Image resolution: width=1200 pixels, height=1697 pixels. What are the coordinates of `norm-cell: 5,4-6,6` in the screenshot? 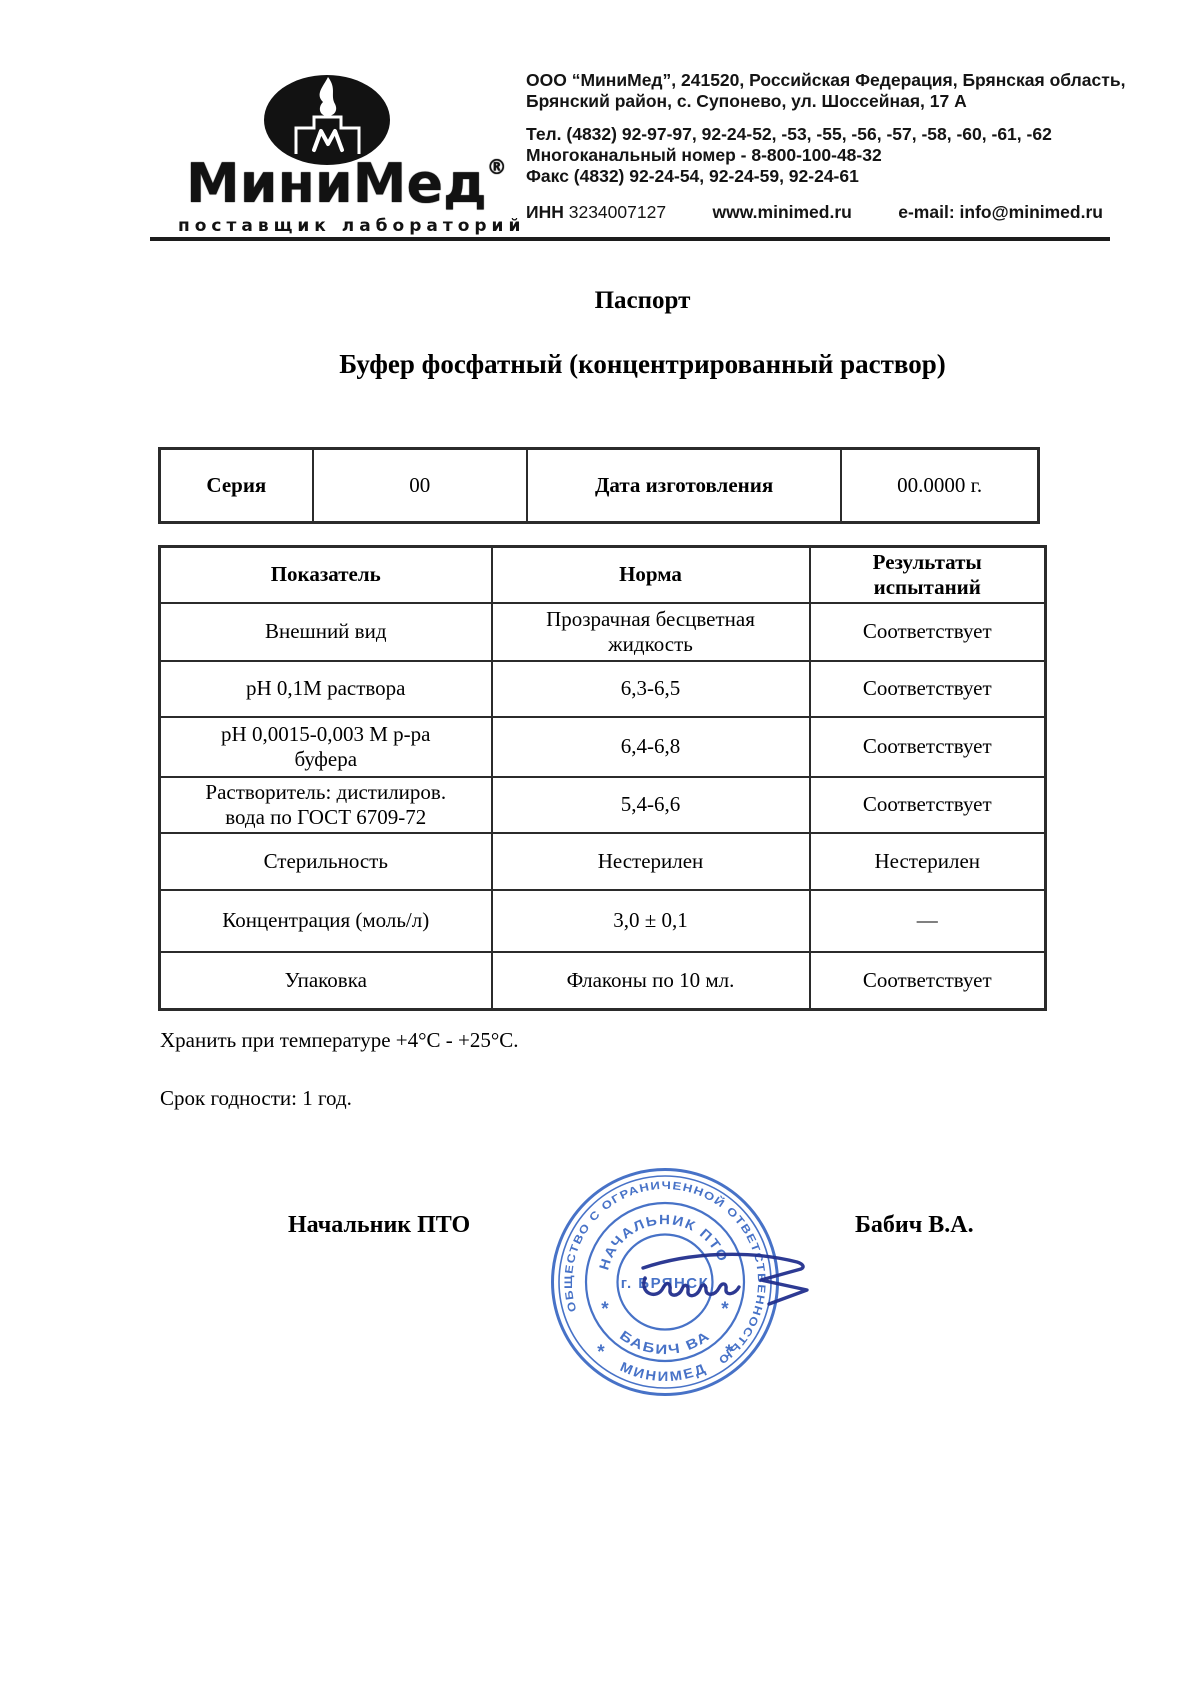 It's located at (650, 804).